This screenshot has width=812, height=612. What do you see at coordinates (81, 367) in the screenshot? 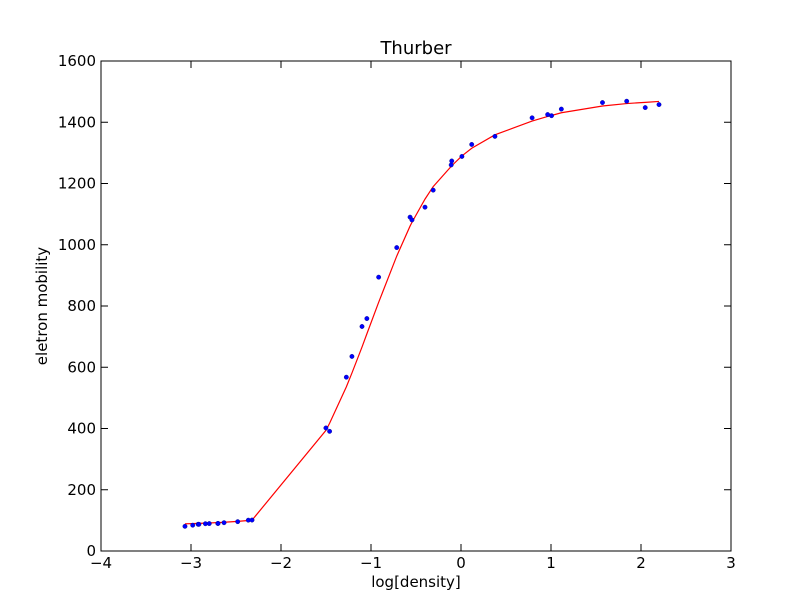
I see `y-tick-label: 600` at bounding box center [81, 367].